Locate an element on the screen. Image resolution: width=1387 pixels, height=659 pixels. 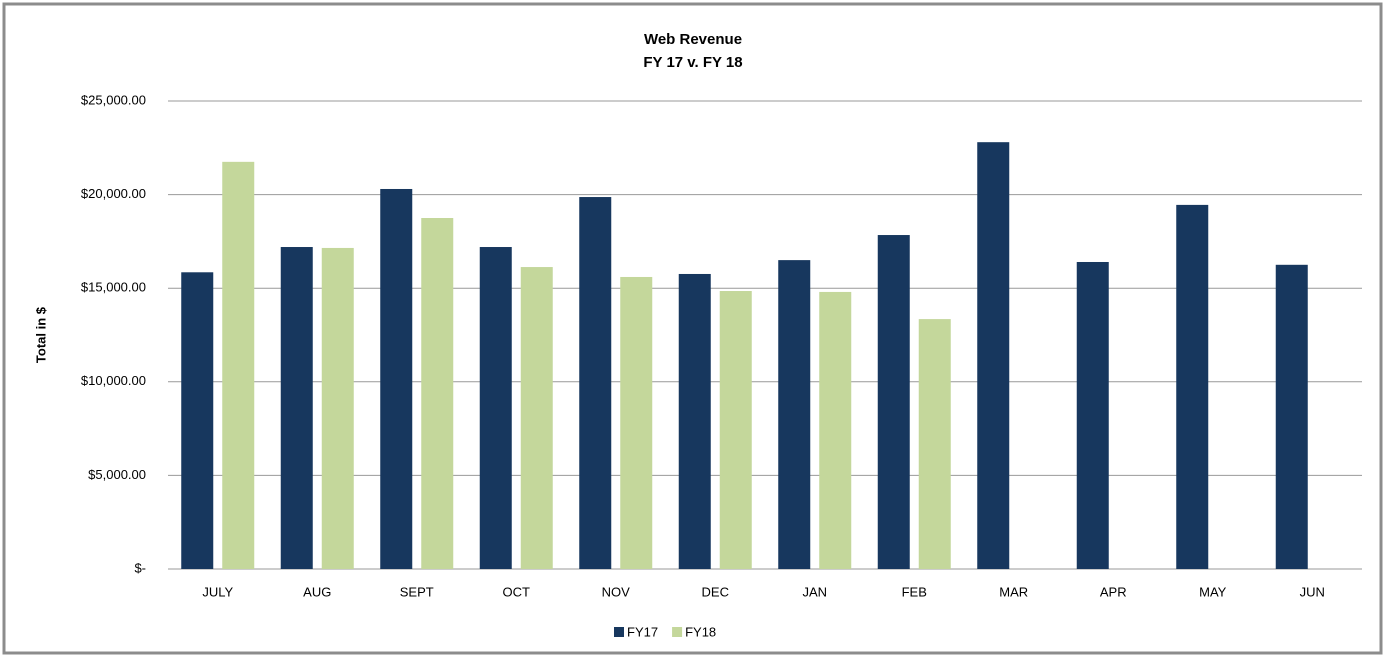
y-tick-label: $10,000.00 is located at coordinates (113, 380).